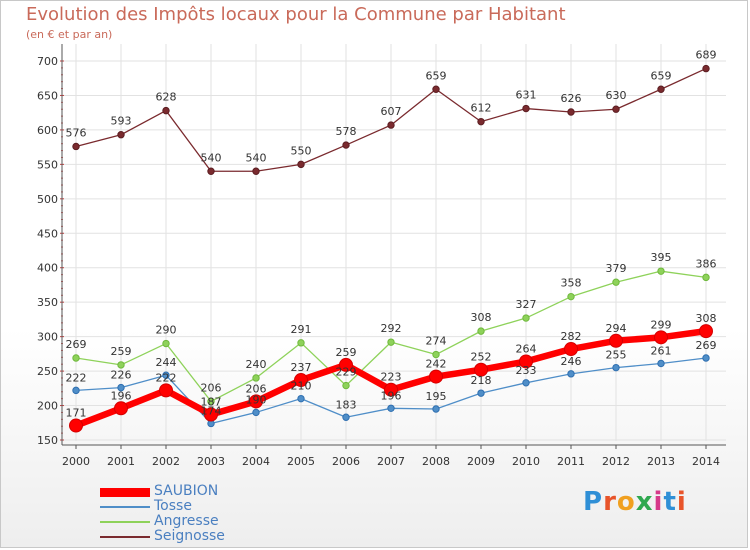 The image size is (750, 550). I want to click on y-tick-label: 200, so click(47, 406).